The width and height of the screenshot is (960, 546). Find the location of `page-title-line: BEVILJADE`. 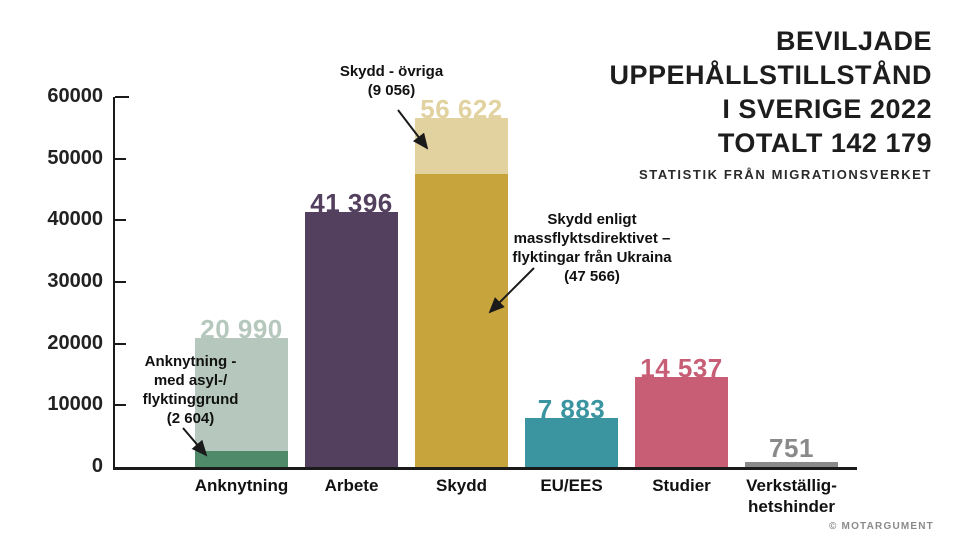

page-title-line: BEVILJADE is located at coordinates (853, 41).